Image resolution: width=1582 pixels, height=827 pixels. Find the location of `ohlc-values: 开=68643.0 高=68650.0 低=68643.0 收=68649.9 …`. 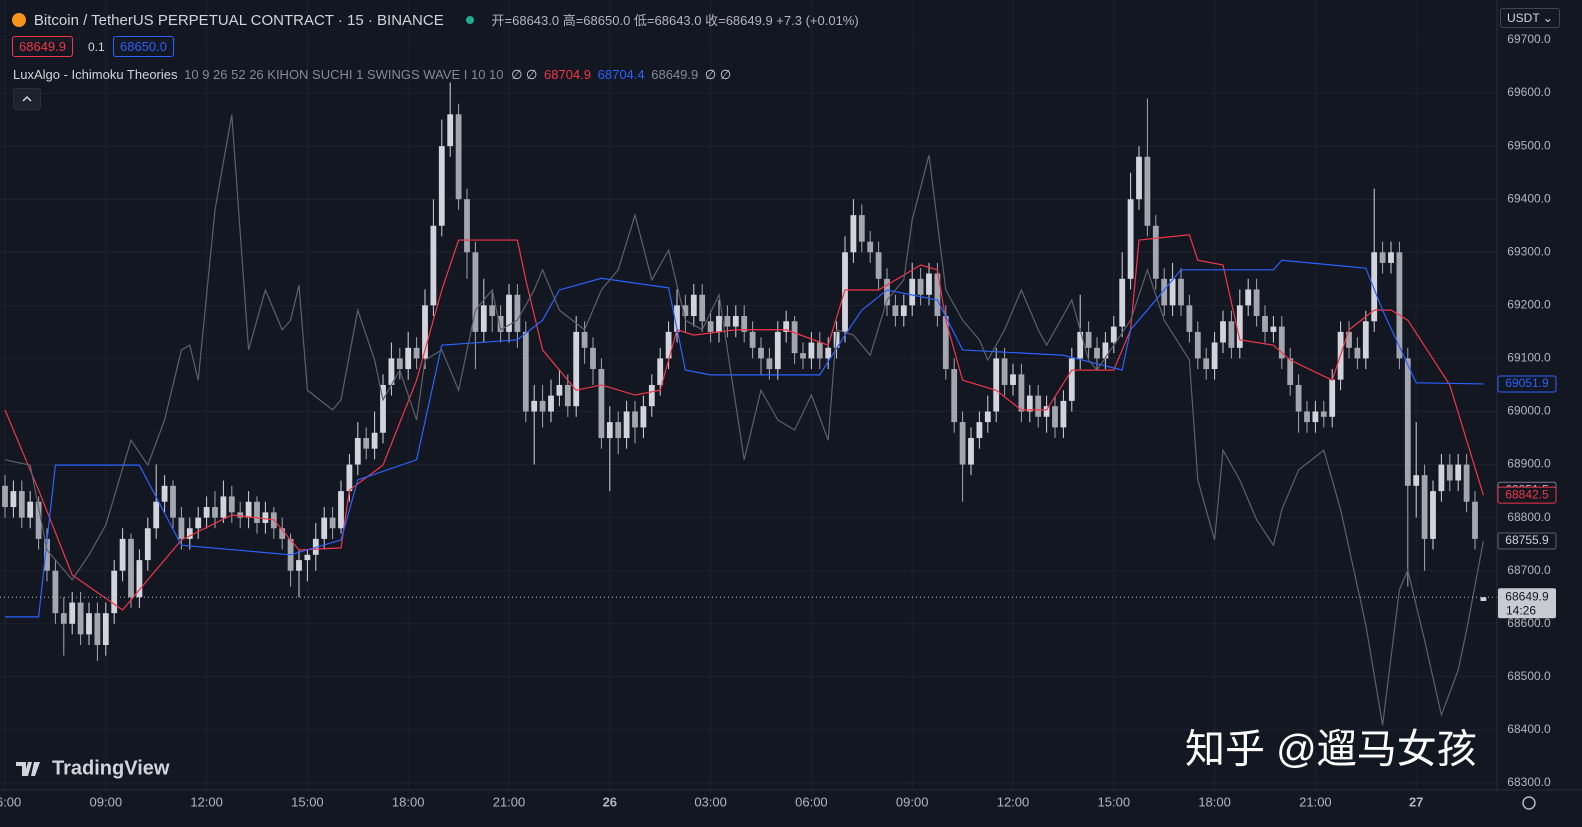

ohlc-values: 开=68643.0 高=68650.0 低=68643.0 收=68649.9 … is located at coordinates (675, 20).